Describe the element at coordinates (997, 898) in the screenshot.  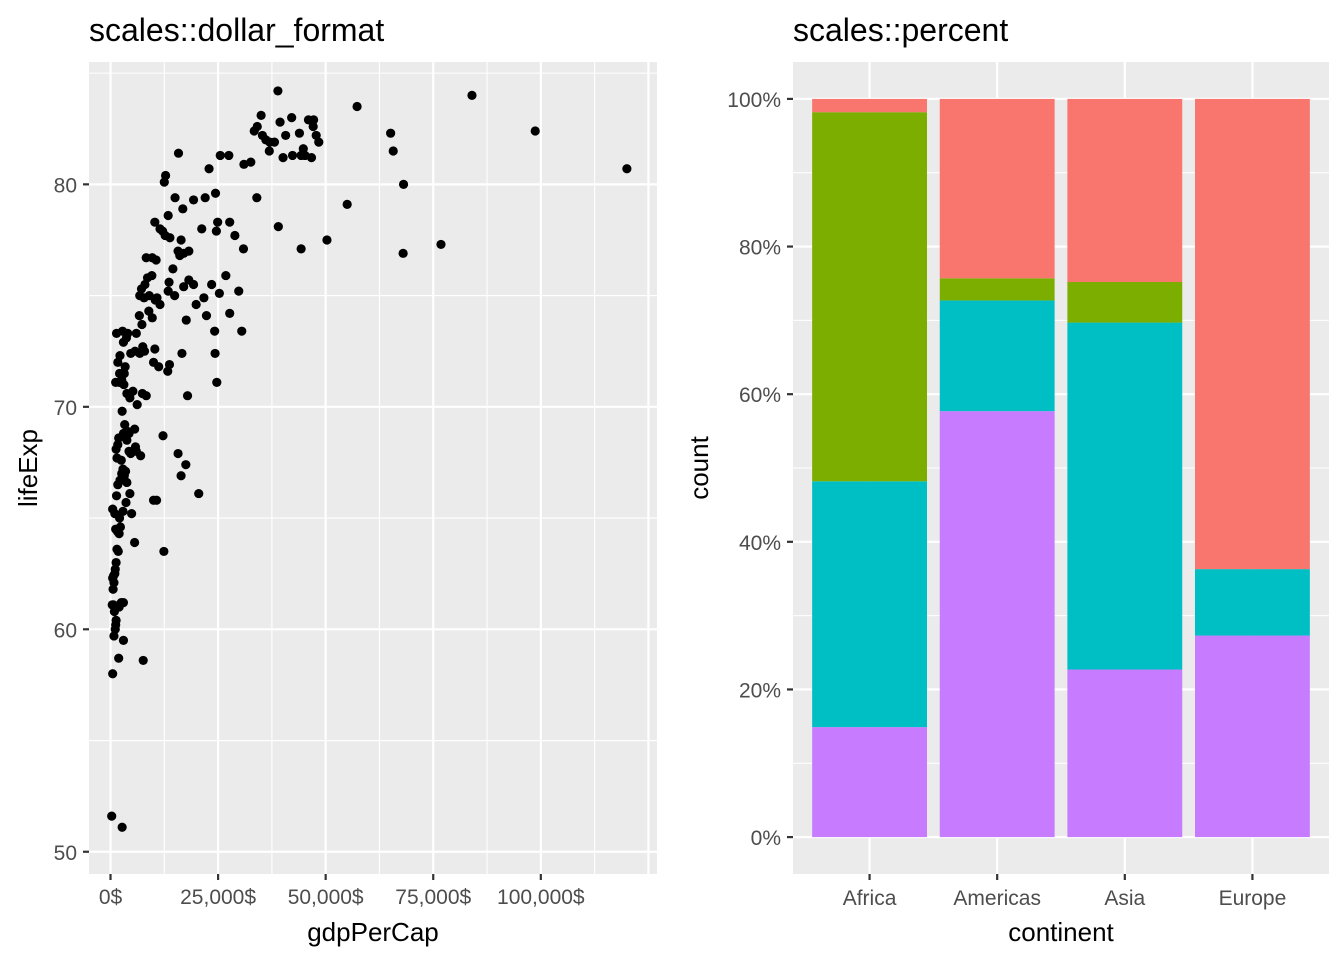
I see `bar-x-tick-label: Americas` at that location.